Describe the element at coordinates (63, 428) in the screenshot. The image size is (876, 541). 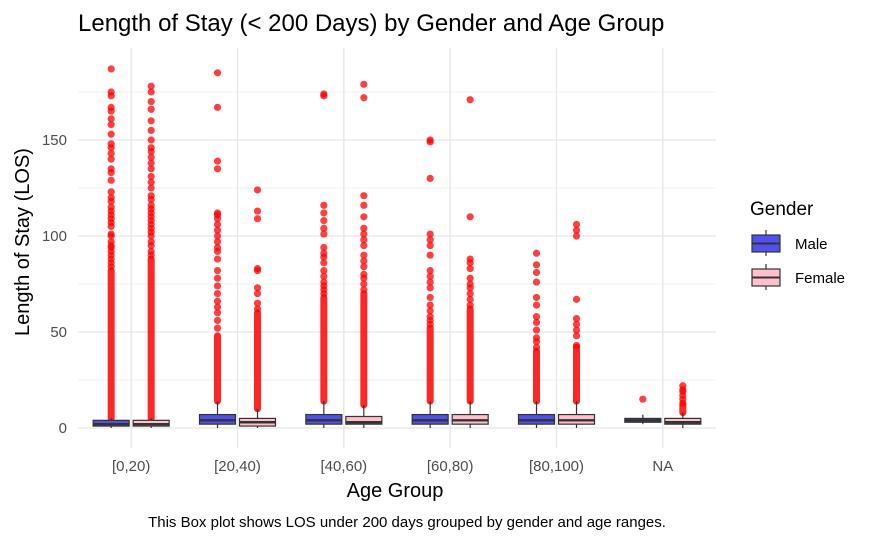
I see `y-tick-label: 0` at that location.